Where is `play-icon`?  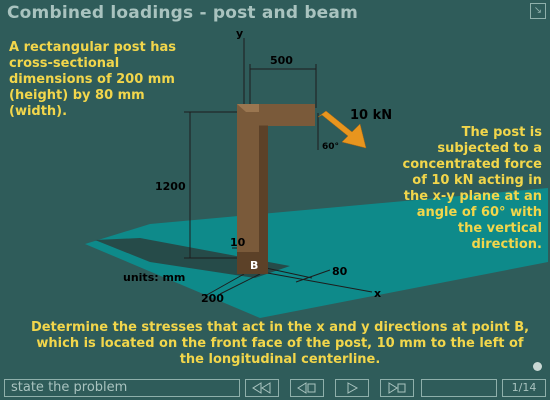 play-icon is located at coordinates (353, 388).